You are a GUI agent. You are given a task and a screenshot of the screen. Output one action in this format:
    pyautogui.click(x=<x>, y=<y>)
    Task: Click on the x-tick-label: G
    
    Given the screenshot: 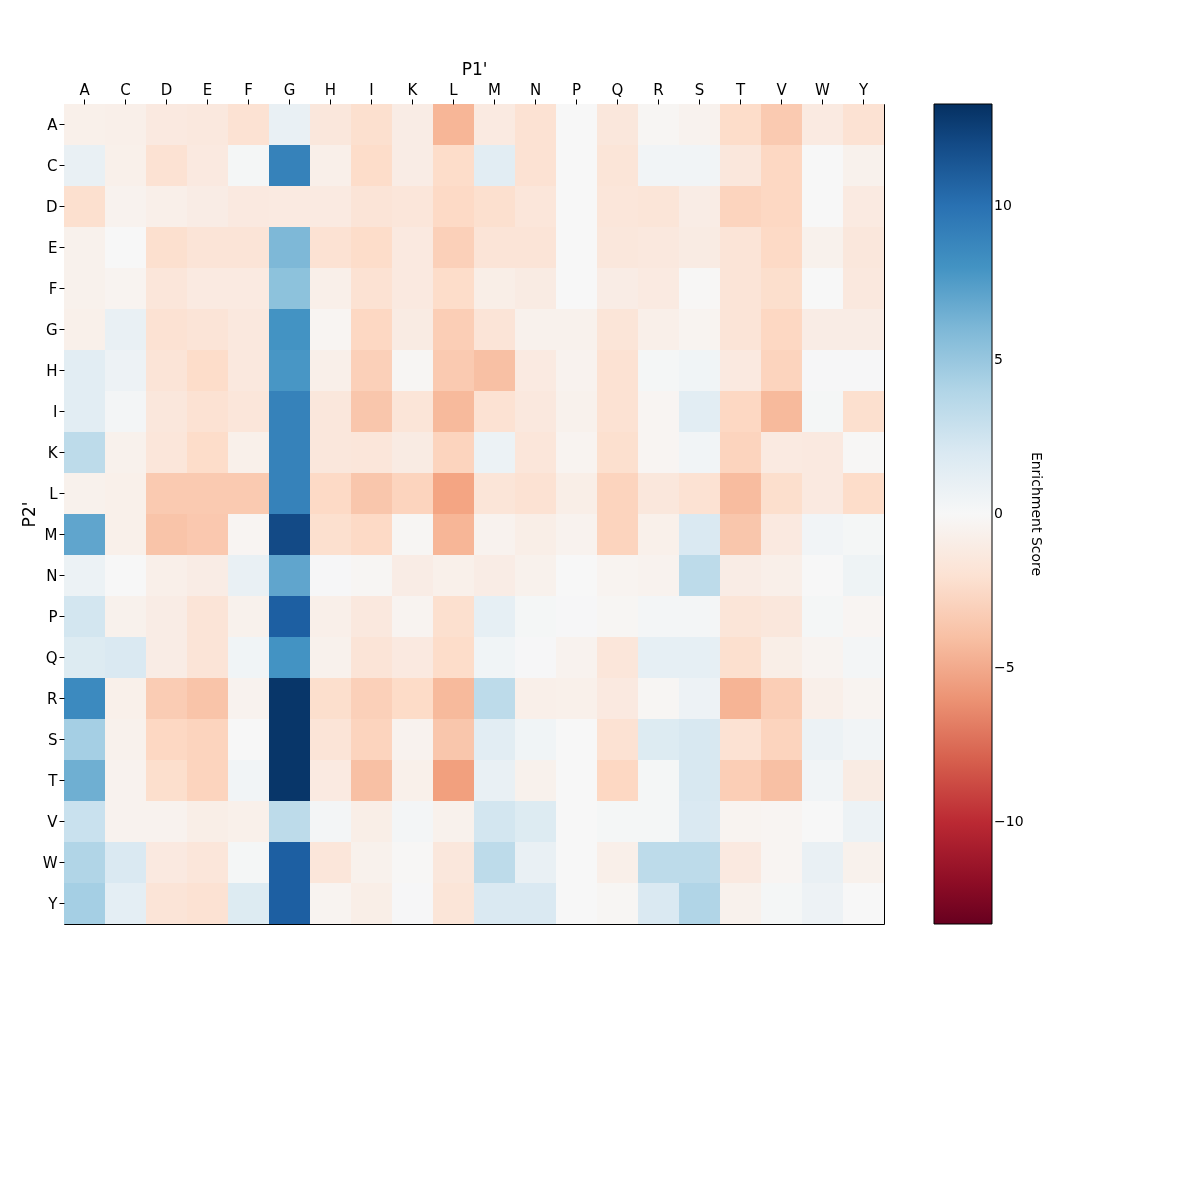 What is the action you would take?
    pyautogui.click(x=289, y=89)
    